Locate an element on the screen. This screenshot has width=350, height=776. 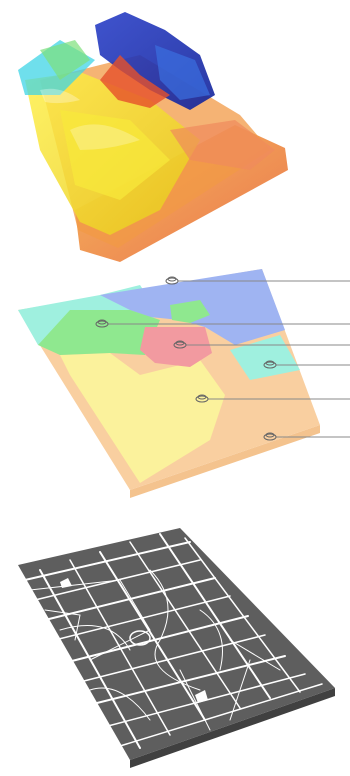
street-slab-side is located at coordinates (232, 728).